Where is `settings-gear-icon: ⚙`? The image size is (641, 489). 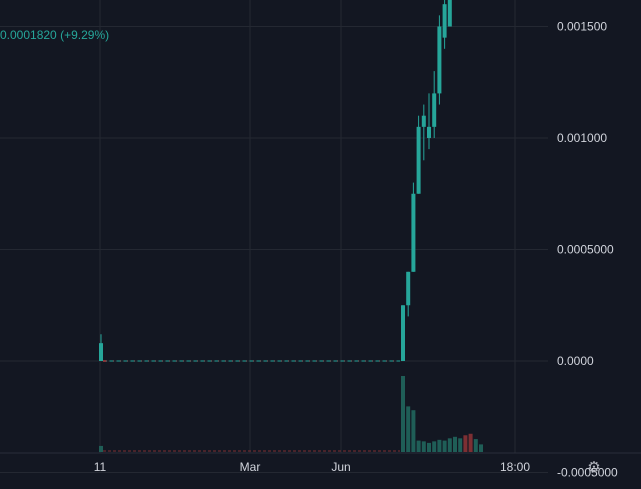 settings-gear-icon: ⚙ is located at coordinates (594, 467).